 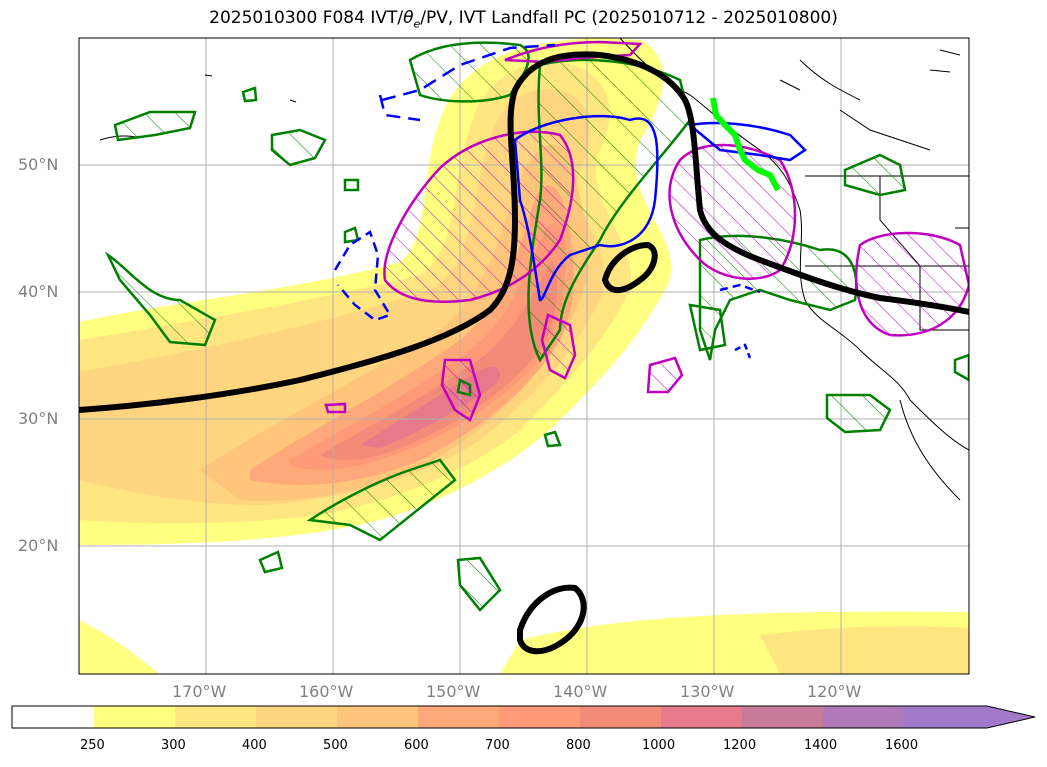 What do you see at coordinates (254, 745) in the screenshot?
I see `colorbar-tick-400: 400` at bounding box center [254, 745].